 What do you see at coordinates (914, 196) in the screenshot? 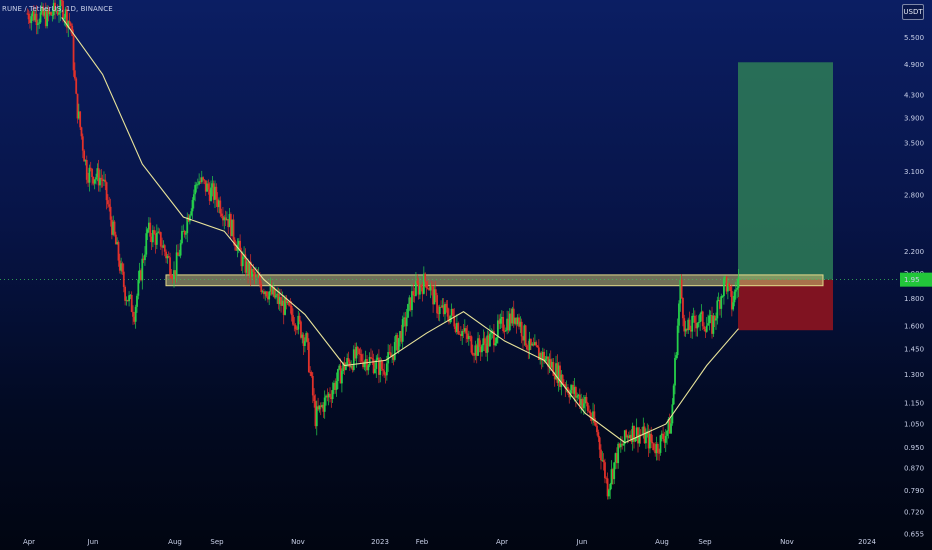
I see `y-tick-label: 2.800` at bounding box center [914, 196].